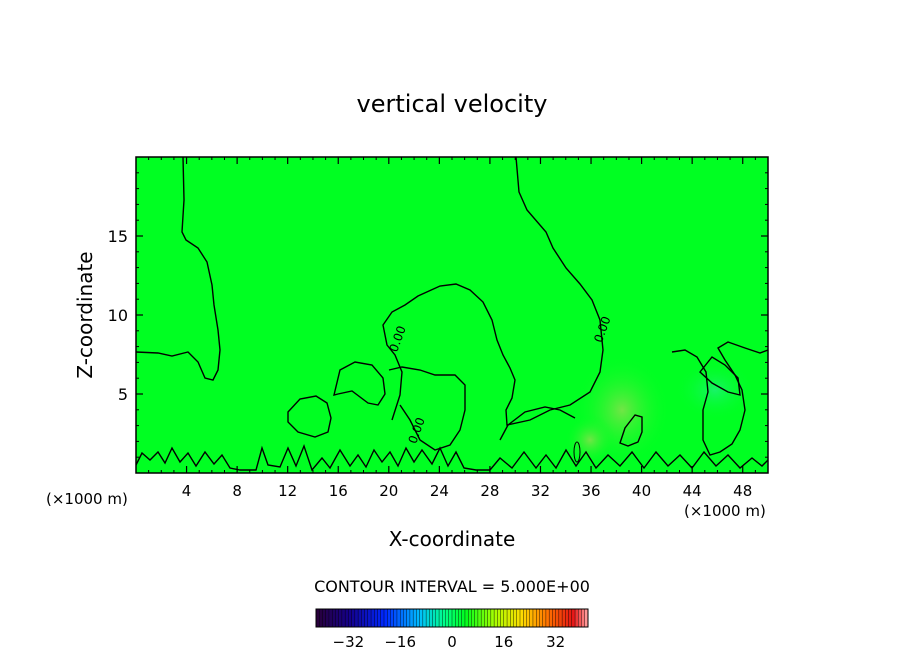 This screenshot has height=654, width=904. I want to click on chart-title: vertical velocity, so click(452, 104).